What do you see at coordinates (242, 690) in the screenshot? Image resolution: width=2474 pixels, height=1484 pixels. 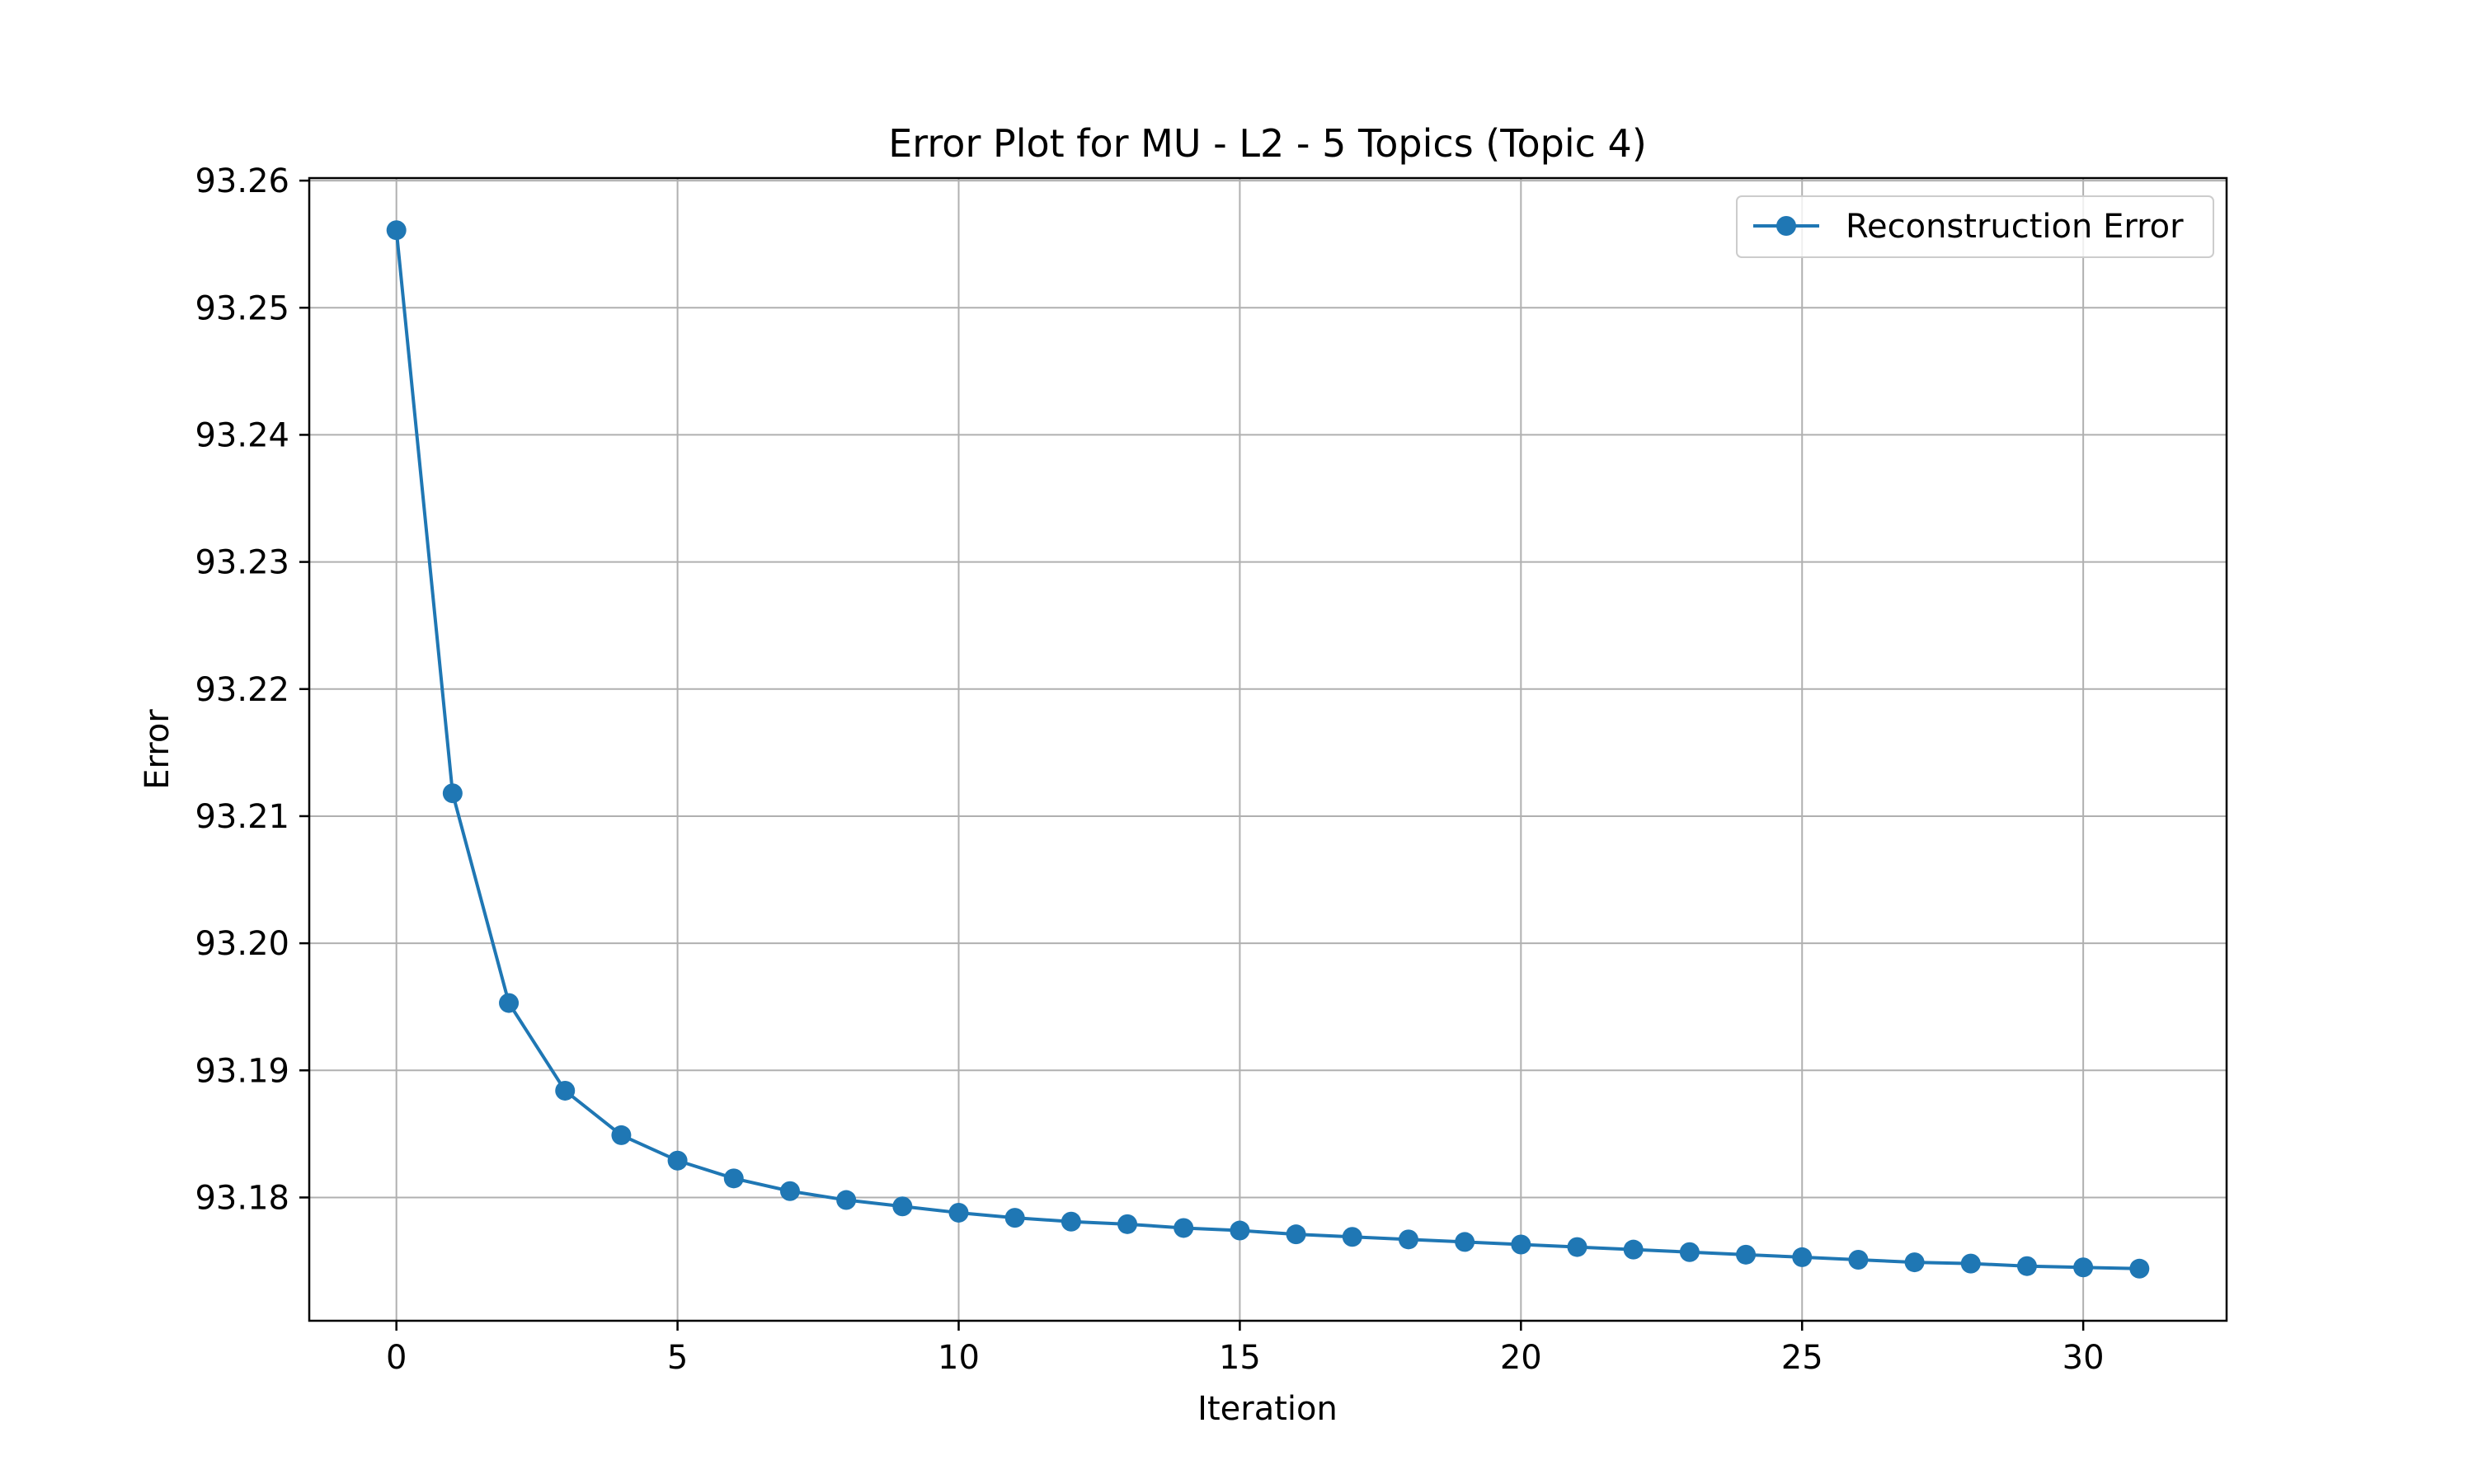 I see `y-tick-label: 93.22` at bounding box center [242, 690].